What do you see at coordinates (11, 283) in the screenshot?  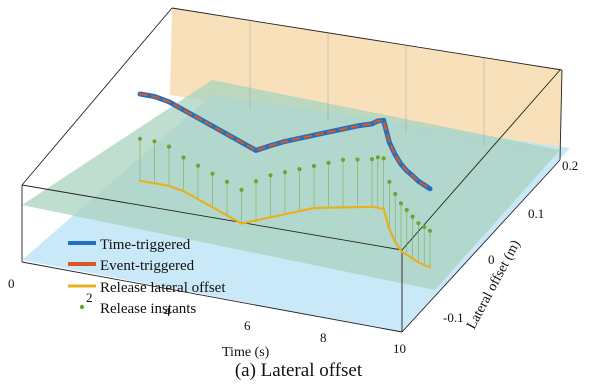 I see `x-tick-label: 0` at bounding box center [11, 283].